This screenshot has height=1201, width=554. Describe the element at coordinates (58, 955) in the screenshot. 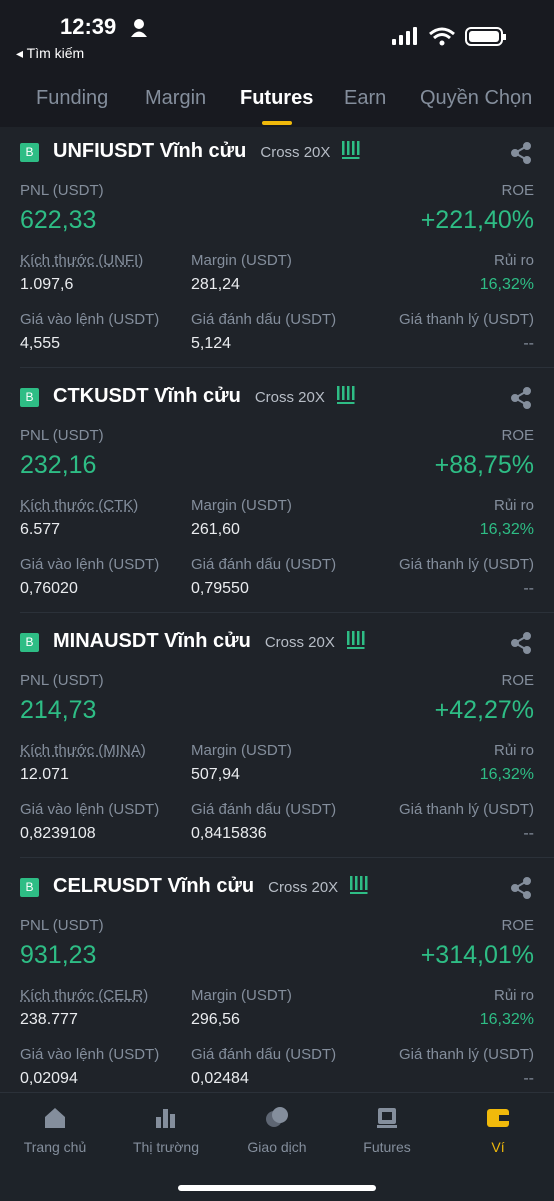

I see `pnl-value: 931,23` at that location.